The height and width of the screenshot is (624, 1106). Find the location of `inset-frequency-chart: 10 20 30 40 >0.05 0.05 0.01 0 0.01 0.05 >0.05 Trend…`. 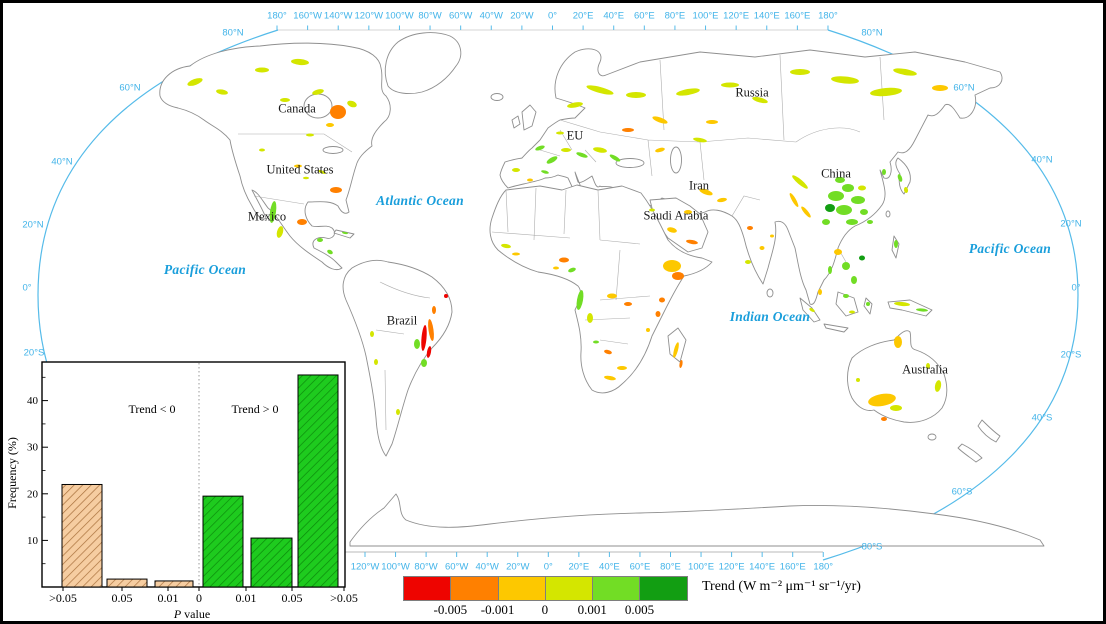

inset-frequency-chart: 10 20 30 40 >0.05 0.05 0.01 0 0.01 0.05 >0.05 Trend… is located at coordinates (180, 489).